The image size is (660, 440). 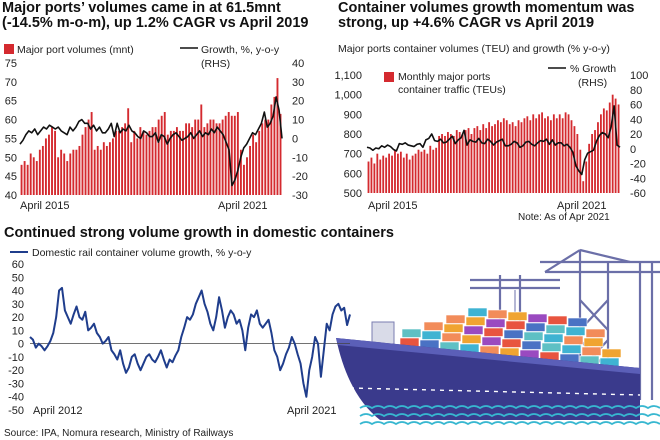 I want to click on x-tick-label: April 2021, so click(x=582, y=206).